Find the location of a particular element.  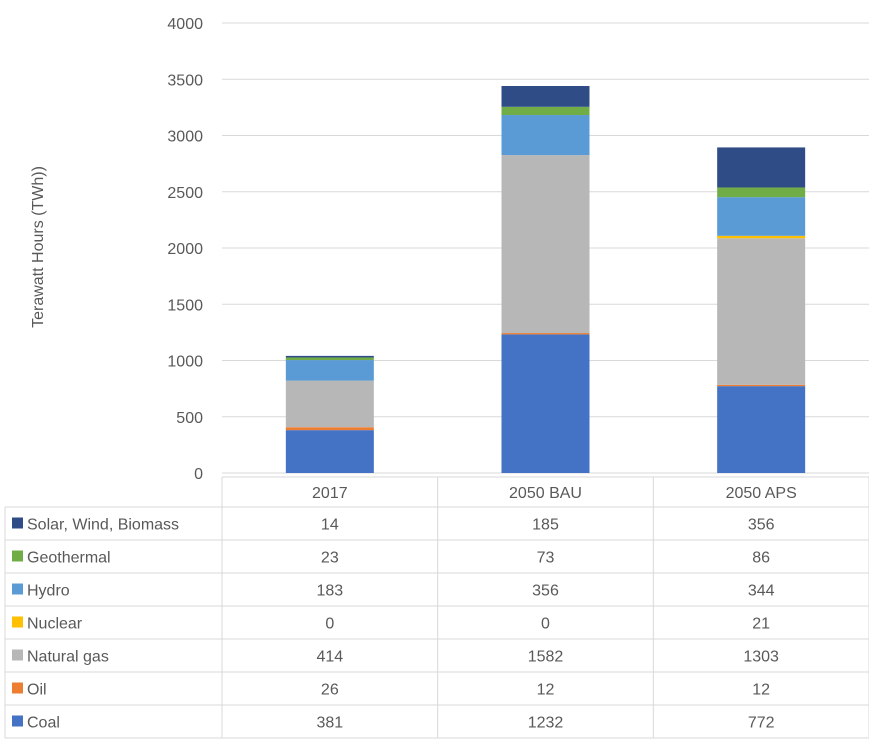

category-label: 2050 APS is located at coordinates (761, 493).